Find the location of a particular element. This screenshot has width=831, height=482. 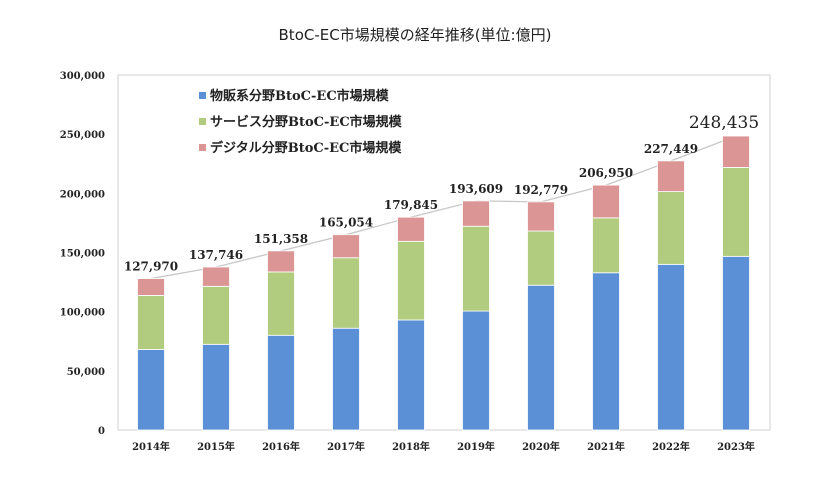

y-tick-label: 150,000 is located at coordinates (82, 254).